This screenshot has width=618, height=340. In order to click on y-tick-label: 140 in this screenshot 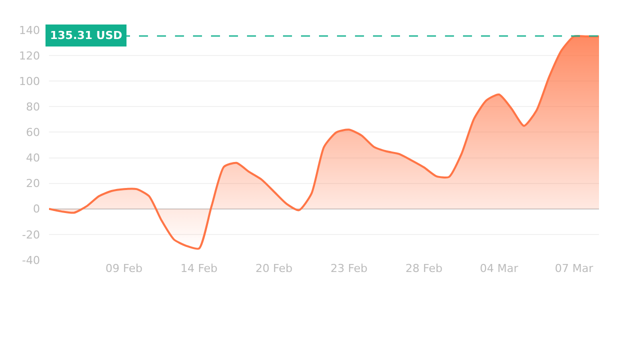, I will do `click(29, 30)`.